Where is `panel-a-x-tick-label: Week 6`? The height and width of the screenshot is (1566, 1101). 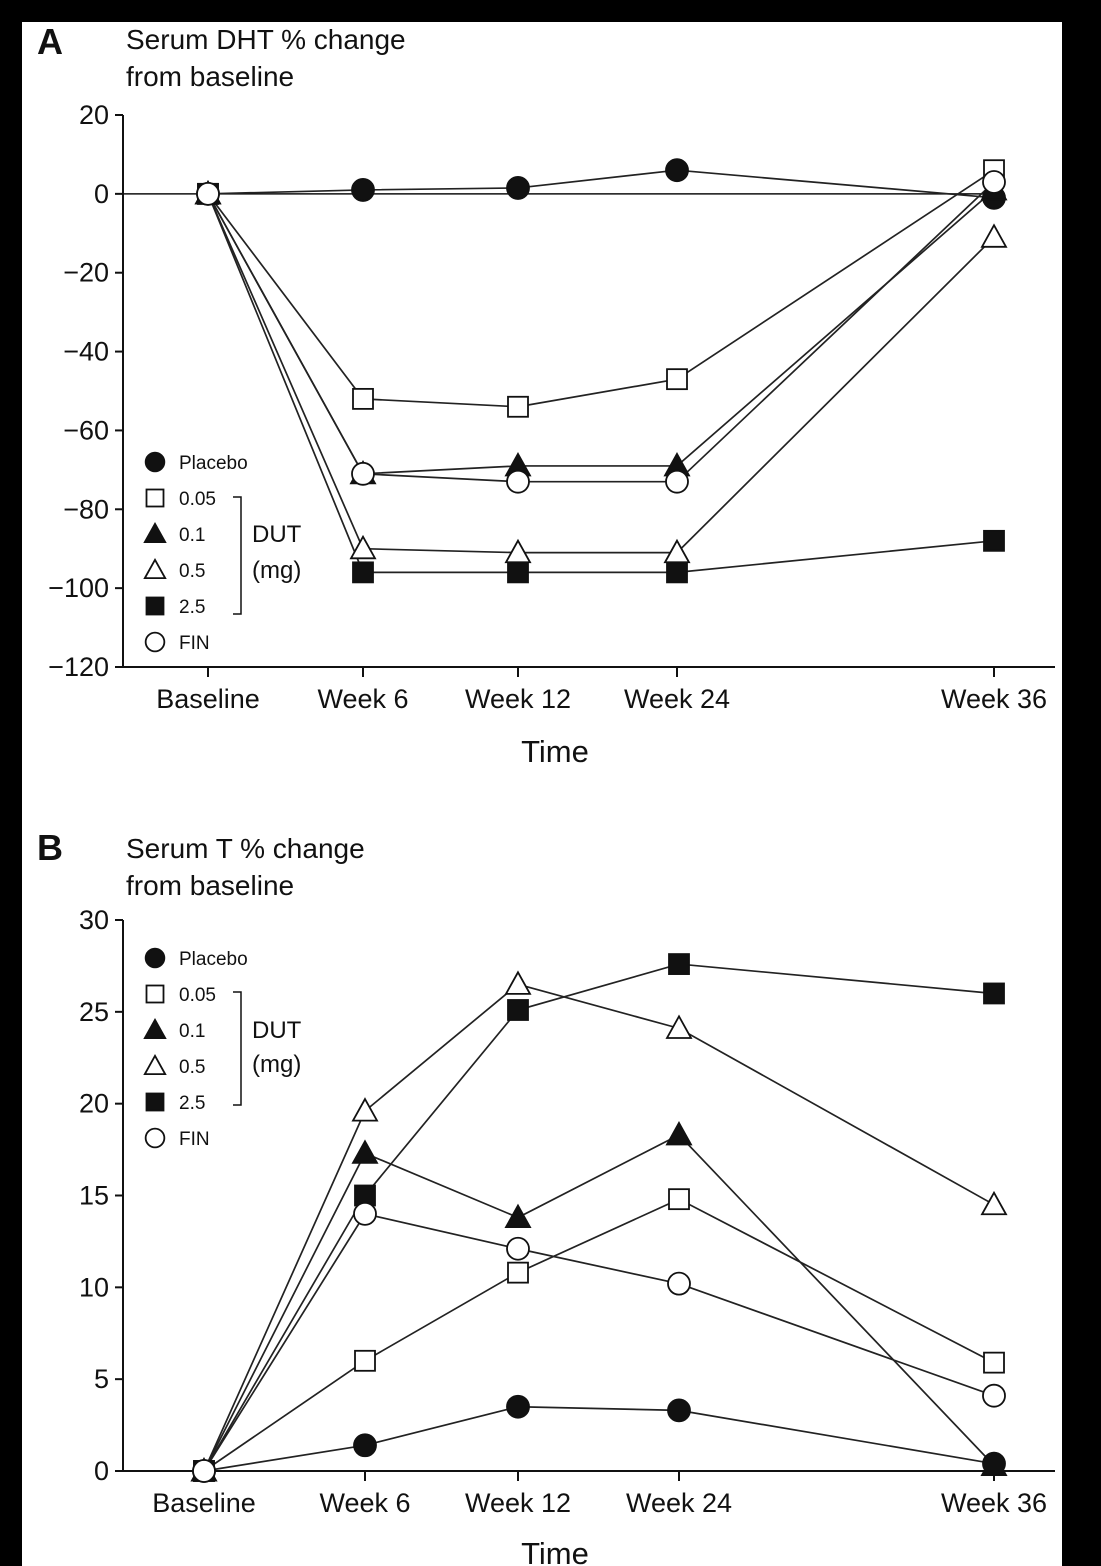 panel-a-x-tick-label: Week 6 is located at coordinates (362, 699).